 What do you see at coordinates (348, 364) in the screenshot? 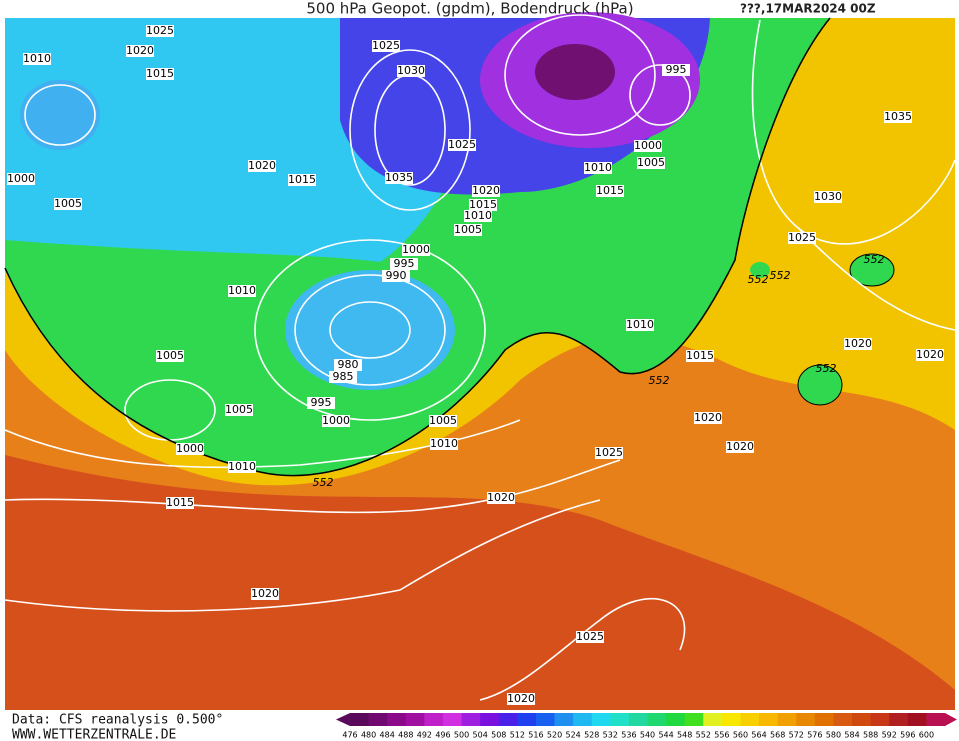
I see `isobar-label: 980` at bounding box center [348, 364].